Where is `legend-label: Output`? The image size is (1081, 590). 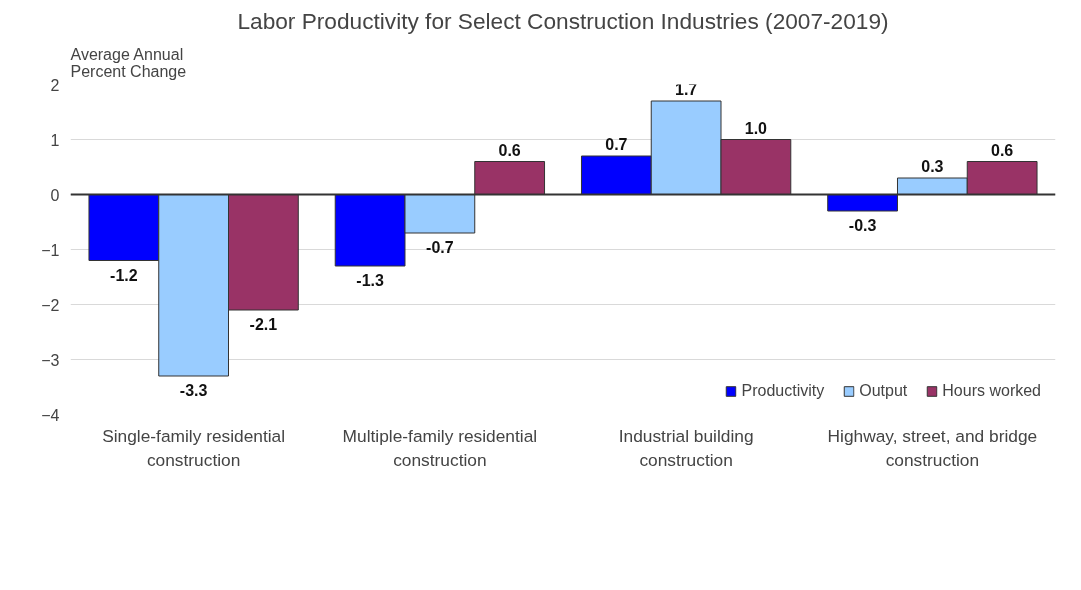 legend-label: Output is located at coordinates (883, 391).